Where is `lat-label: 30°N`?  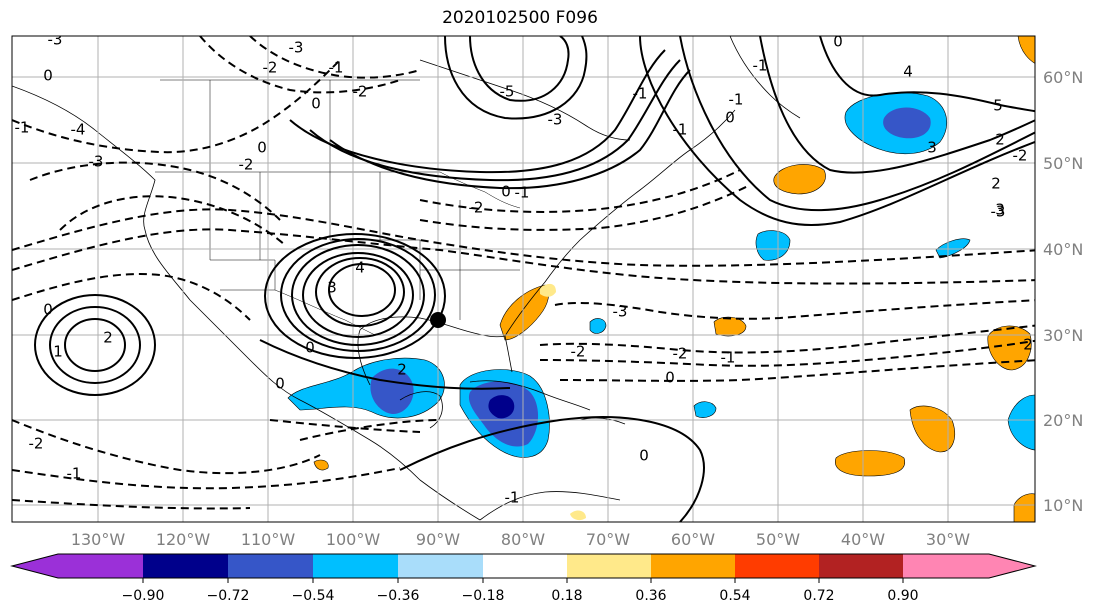 lat-label: 30°N is located at coordinates (1063, 335).